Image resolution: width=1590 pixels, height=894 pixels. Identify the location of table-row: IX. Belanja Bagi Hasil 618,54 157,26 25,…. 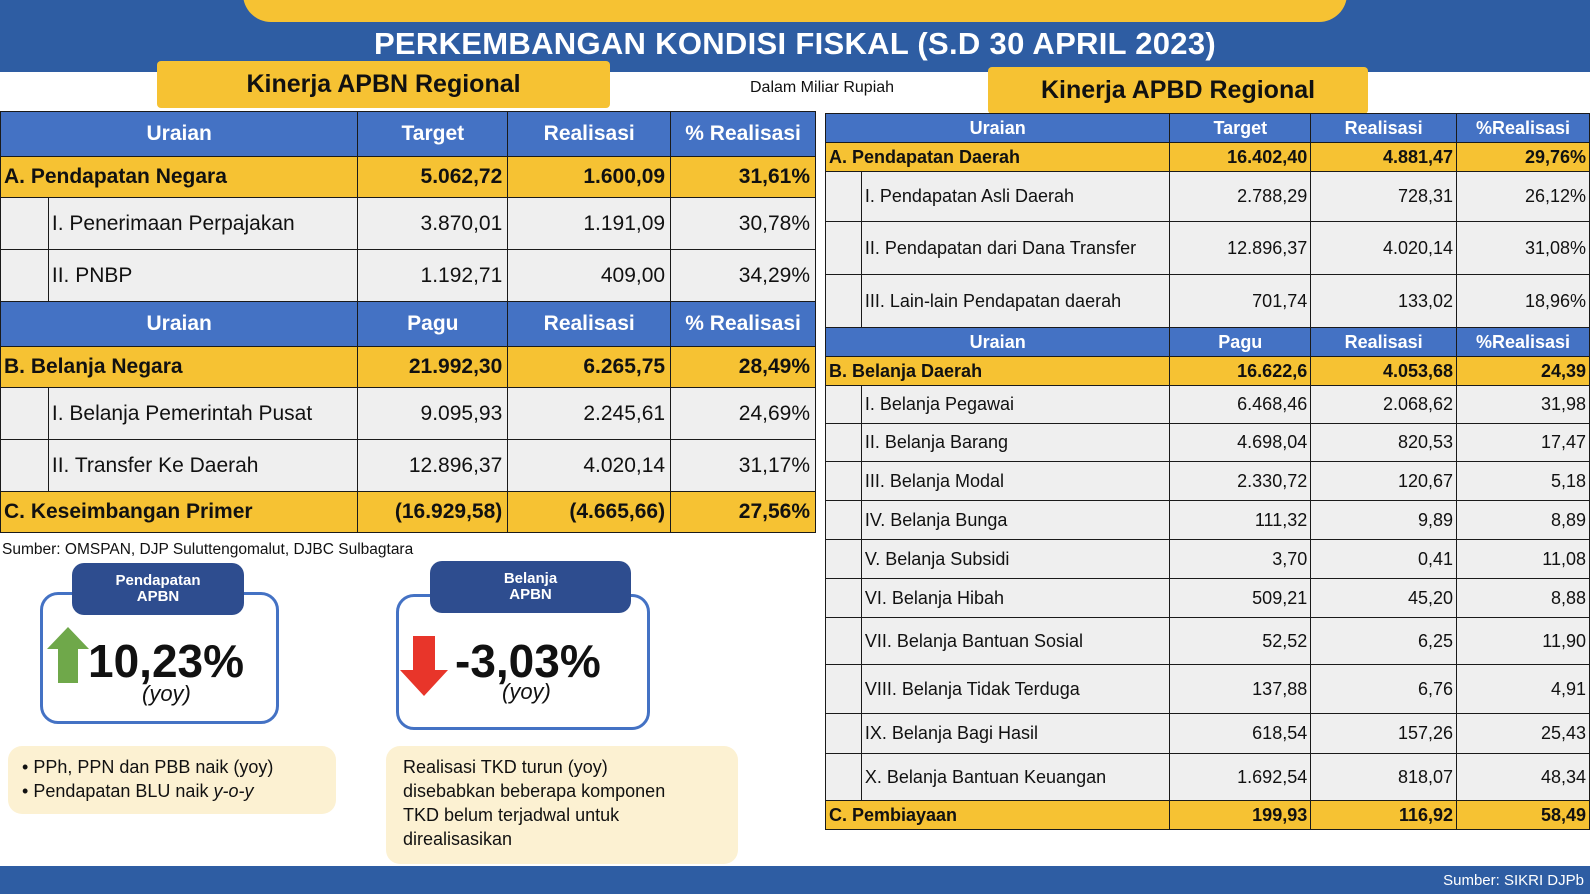
(1207, 733).